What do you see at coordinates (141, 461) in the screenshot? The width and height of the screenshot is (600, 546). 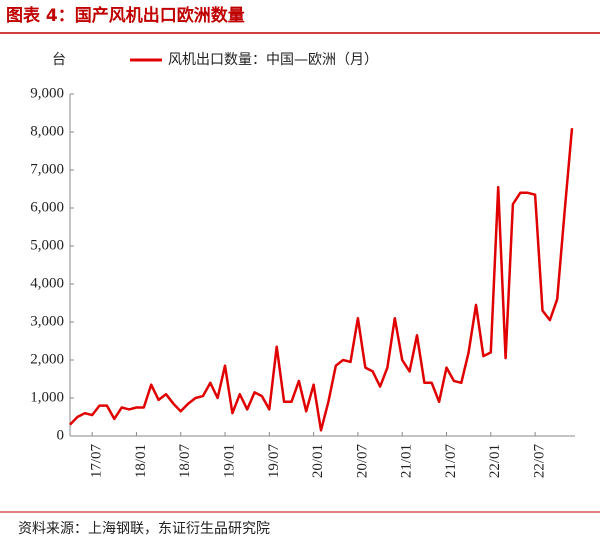 I see `x-tick-label: 18/01` at bounding box center [141, 461].